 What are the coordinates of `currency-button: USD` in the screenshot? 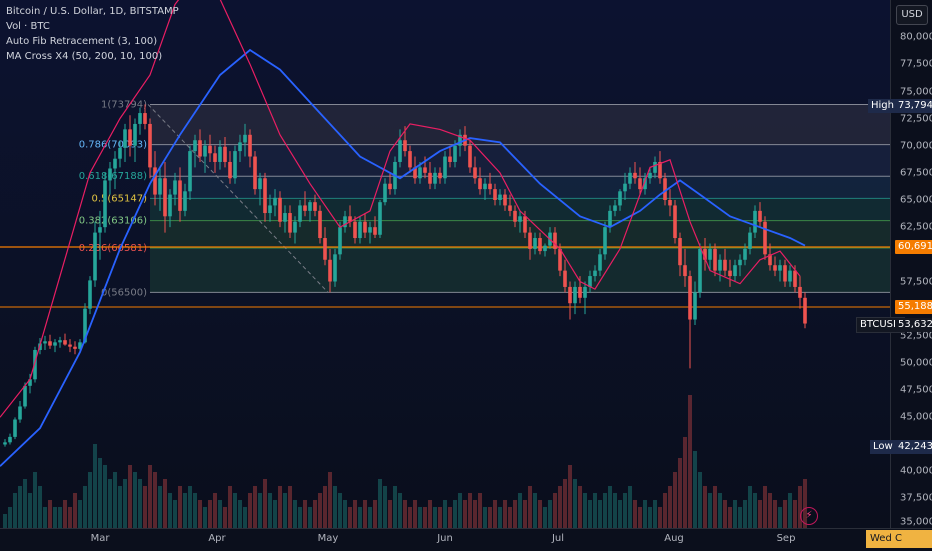 It's located at (912, 15).